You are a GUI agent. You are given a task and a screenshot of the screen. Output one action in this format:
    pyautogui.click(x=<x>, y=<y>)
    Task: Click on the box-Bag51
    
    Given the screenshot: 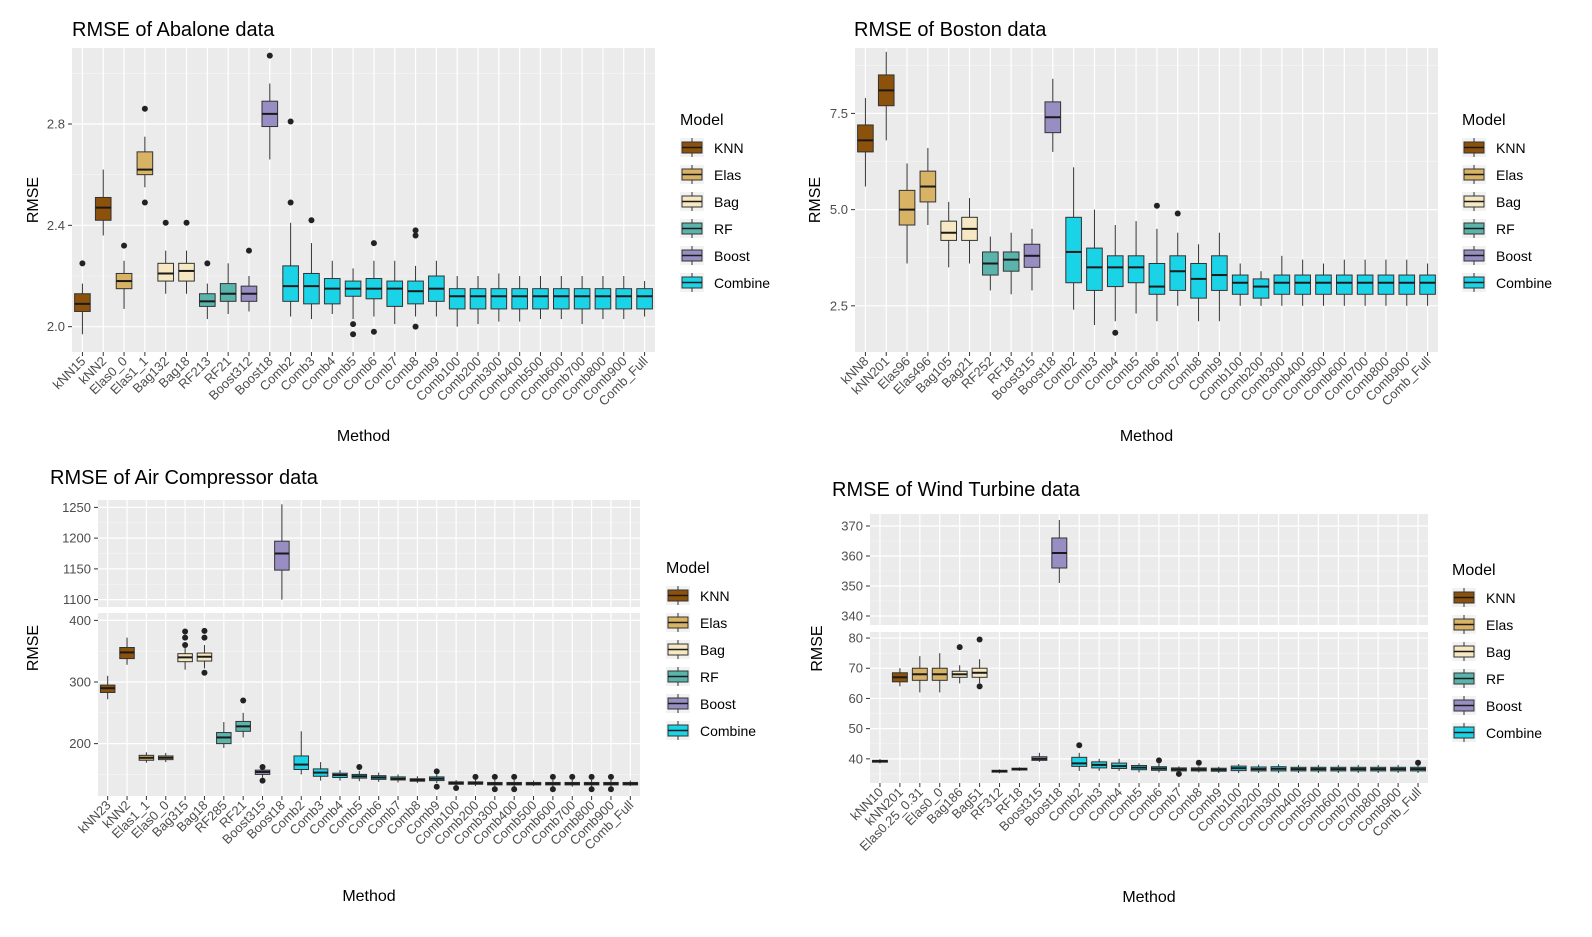 What is the action you would take?
    pyautogui.click(x=979, y=663)
    